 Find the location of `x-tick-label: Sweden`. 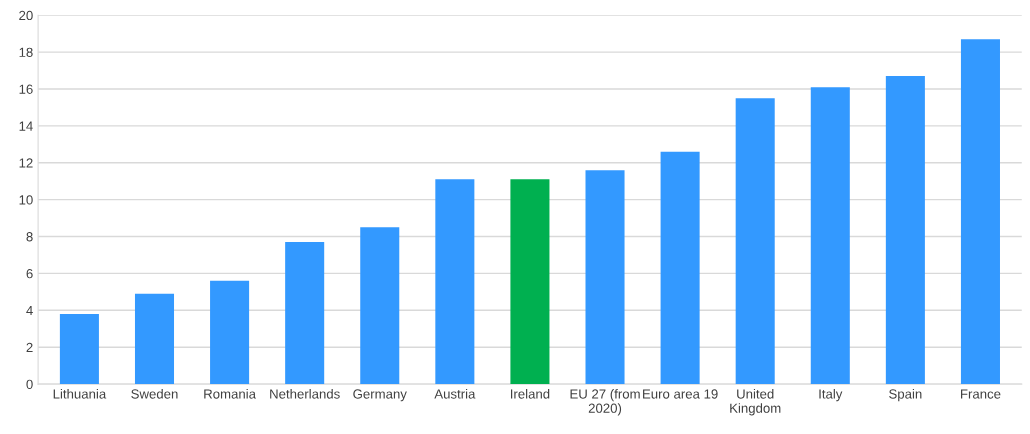

x-tick-label: Sweden is located at coordinates (154, 393).